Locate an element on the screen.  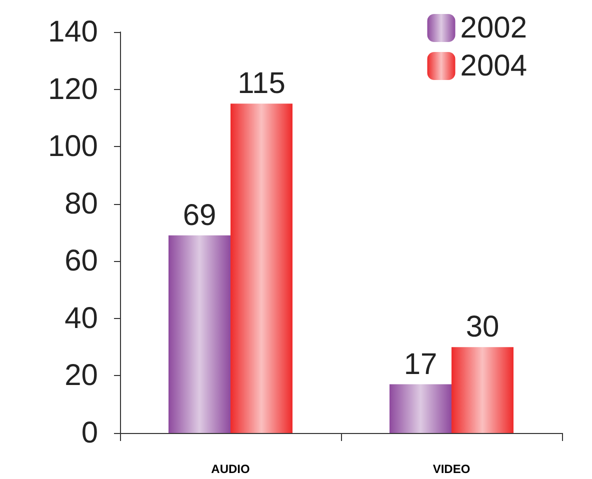
y-tick-label: 60 is located at coordinates (81, 261).